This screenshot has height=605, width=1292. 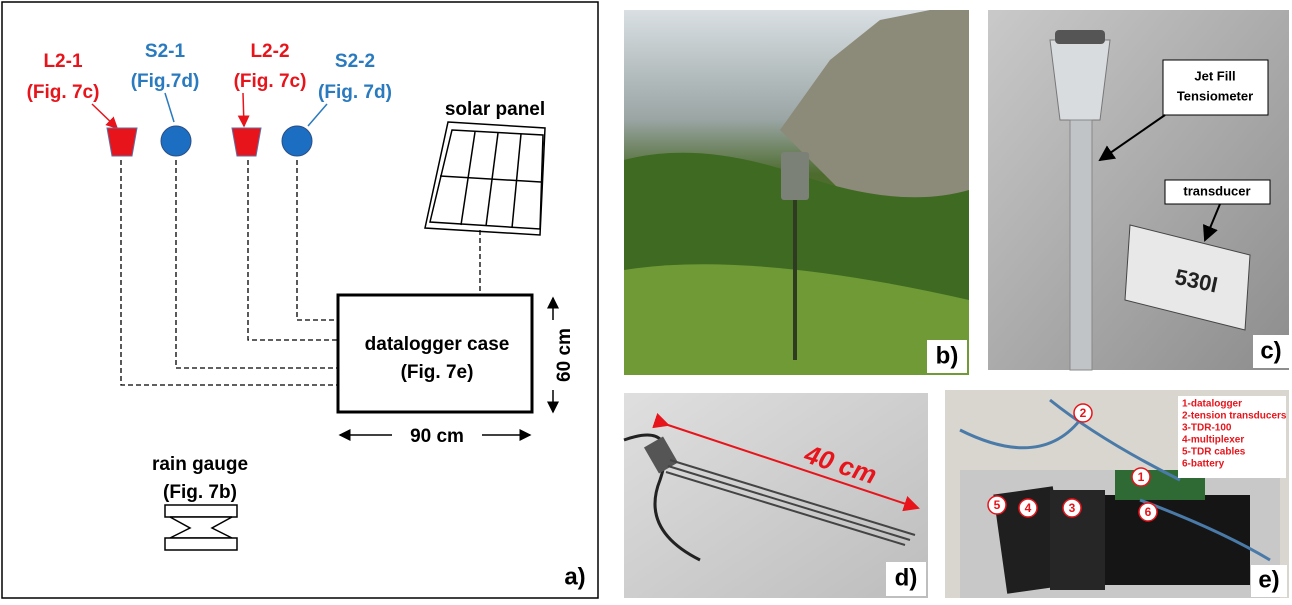 I want to click on marker-label: 5, so click(x=997, y=505).